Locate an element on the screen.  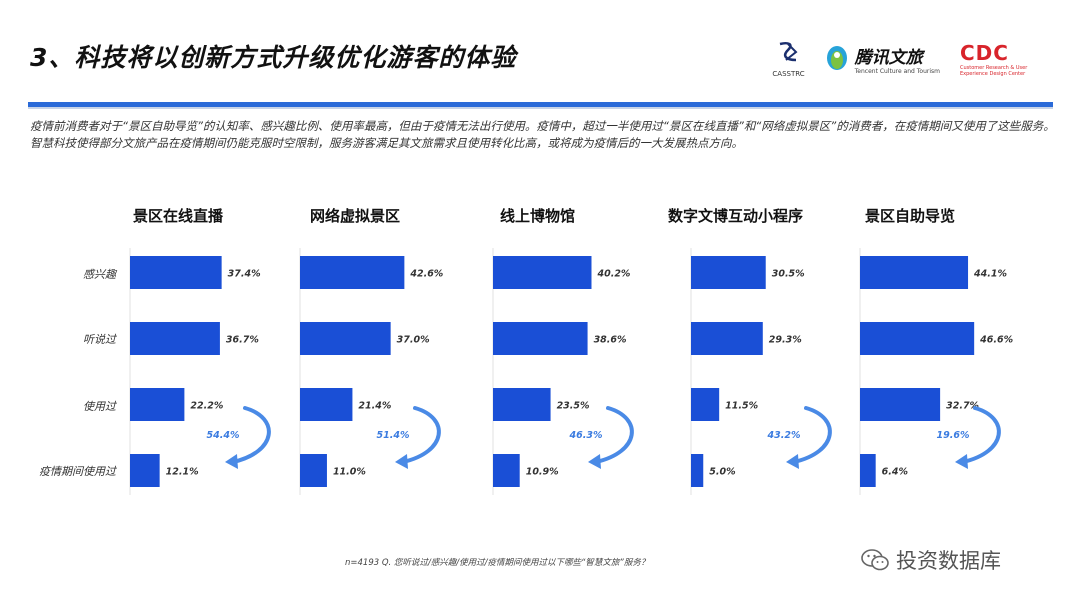
row-label-used: 使用过 is located at coordinates (99, 406).